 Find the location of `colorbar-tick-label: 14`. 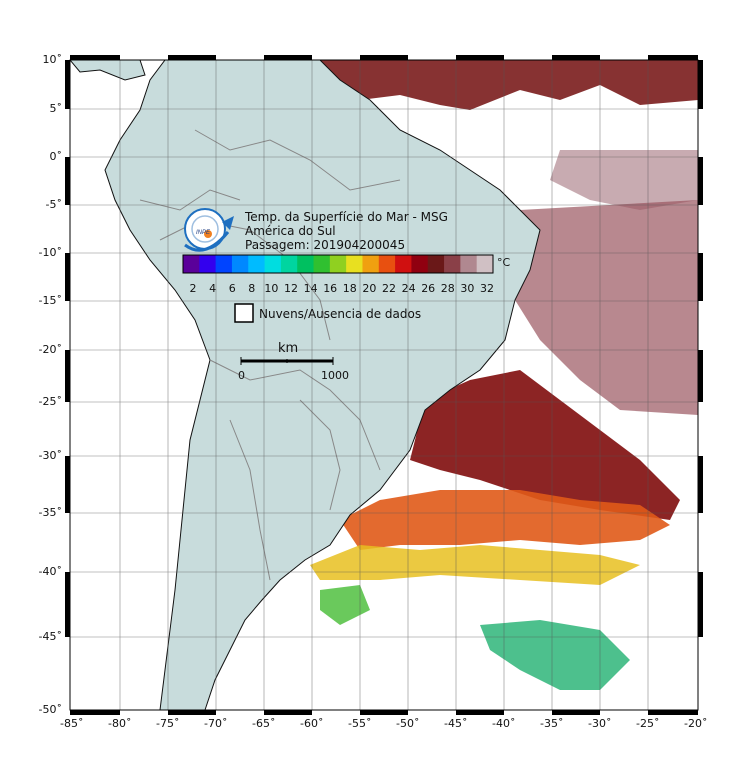

colorbar-tick-label: 14 is located at coordinates (310, 288).